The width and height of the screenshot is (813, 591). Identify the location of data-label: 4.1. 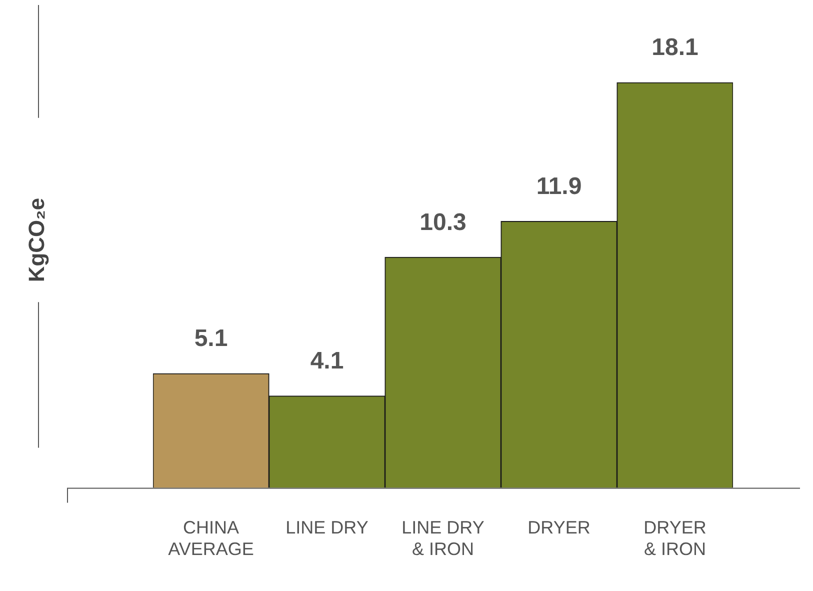
(327, 361).